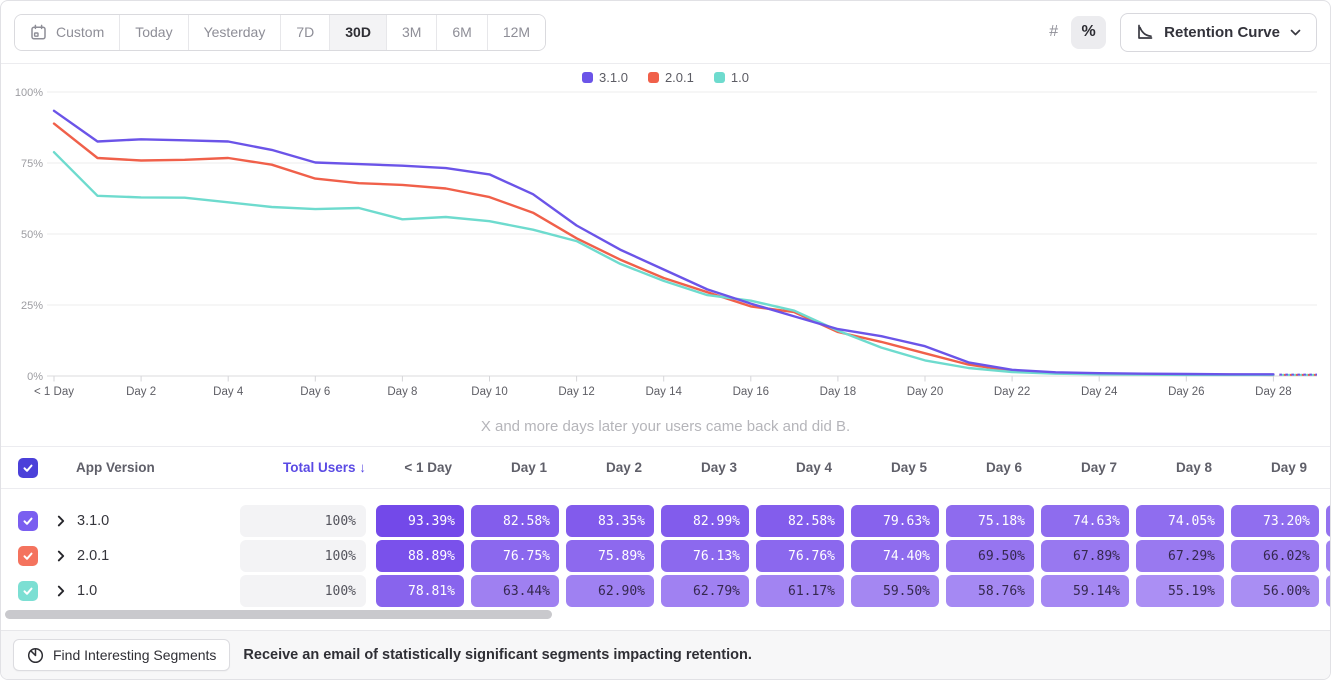 Image resolution: width=1331 pixels, height=680 pixels. Describe the element at coordinates (135, 655) in the screenshot. I see `find-interesting-segments-label: Find Interesting Segments` at that location.